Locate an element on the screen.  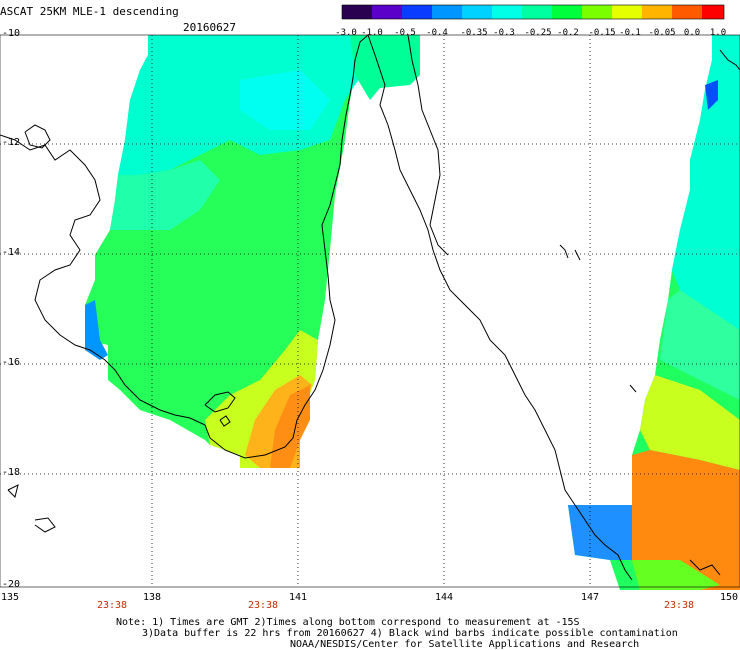
lat-label-12: -12 is located at coordinates (11, 142).